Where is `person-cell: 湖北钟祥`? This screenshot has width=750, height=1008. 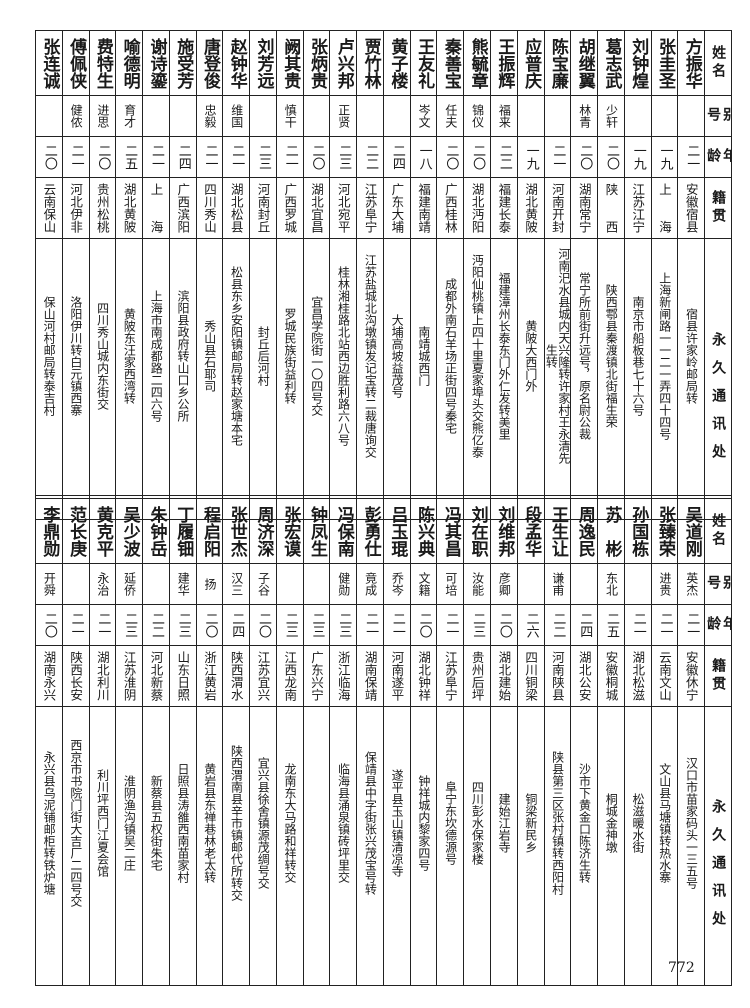 person-cell: 湖北钟祥 is located at coordinates (423, 676).